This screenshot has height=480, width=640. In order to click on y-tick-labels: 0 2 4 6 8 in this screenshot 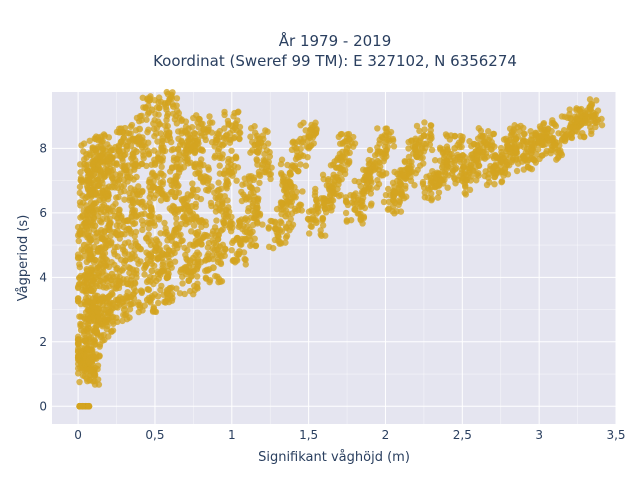, I will do `click(43, 277)`.